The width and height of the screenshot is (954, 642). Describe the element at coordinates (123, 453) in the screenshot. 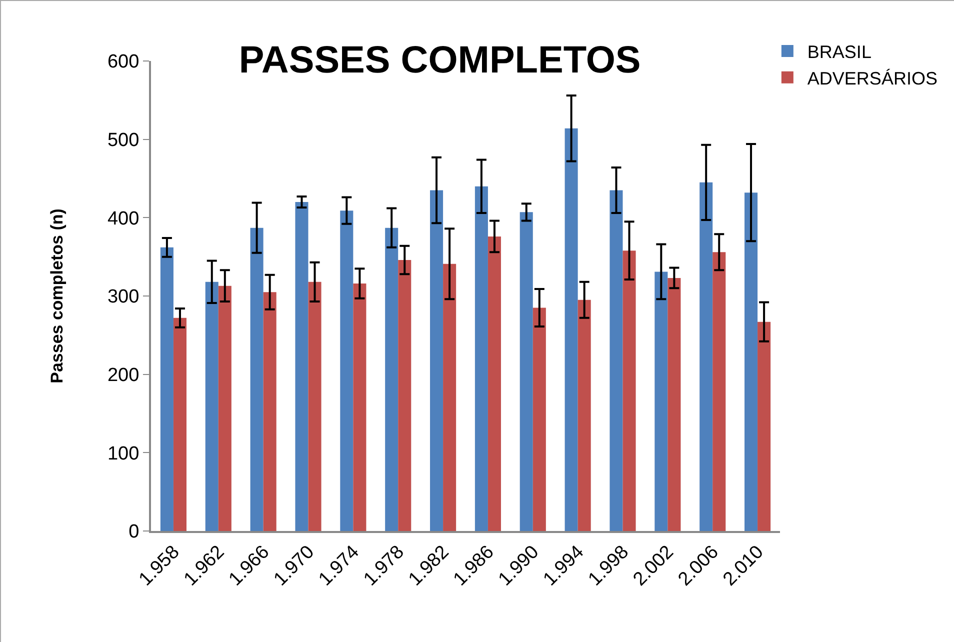

I see `y-tick-label: 100` at that location.